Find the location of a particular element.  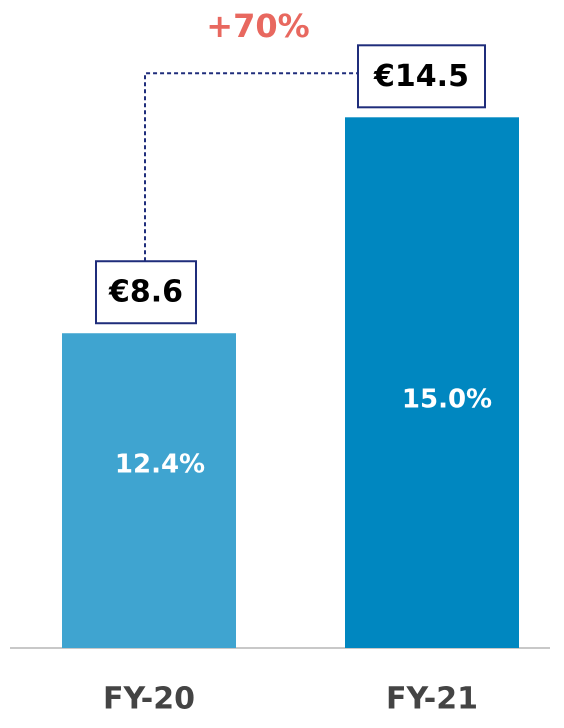

value-label: €8.6 is located at coordinates (145, 292).